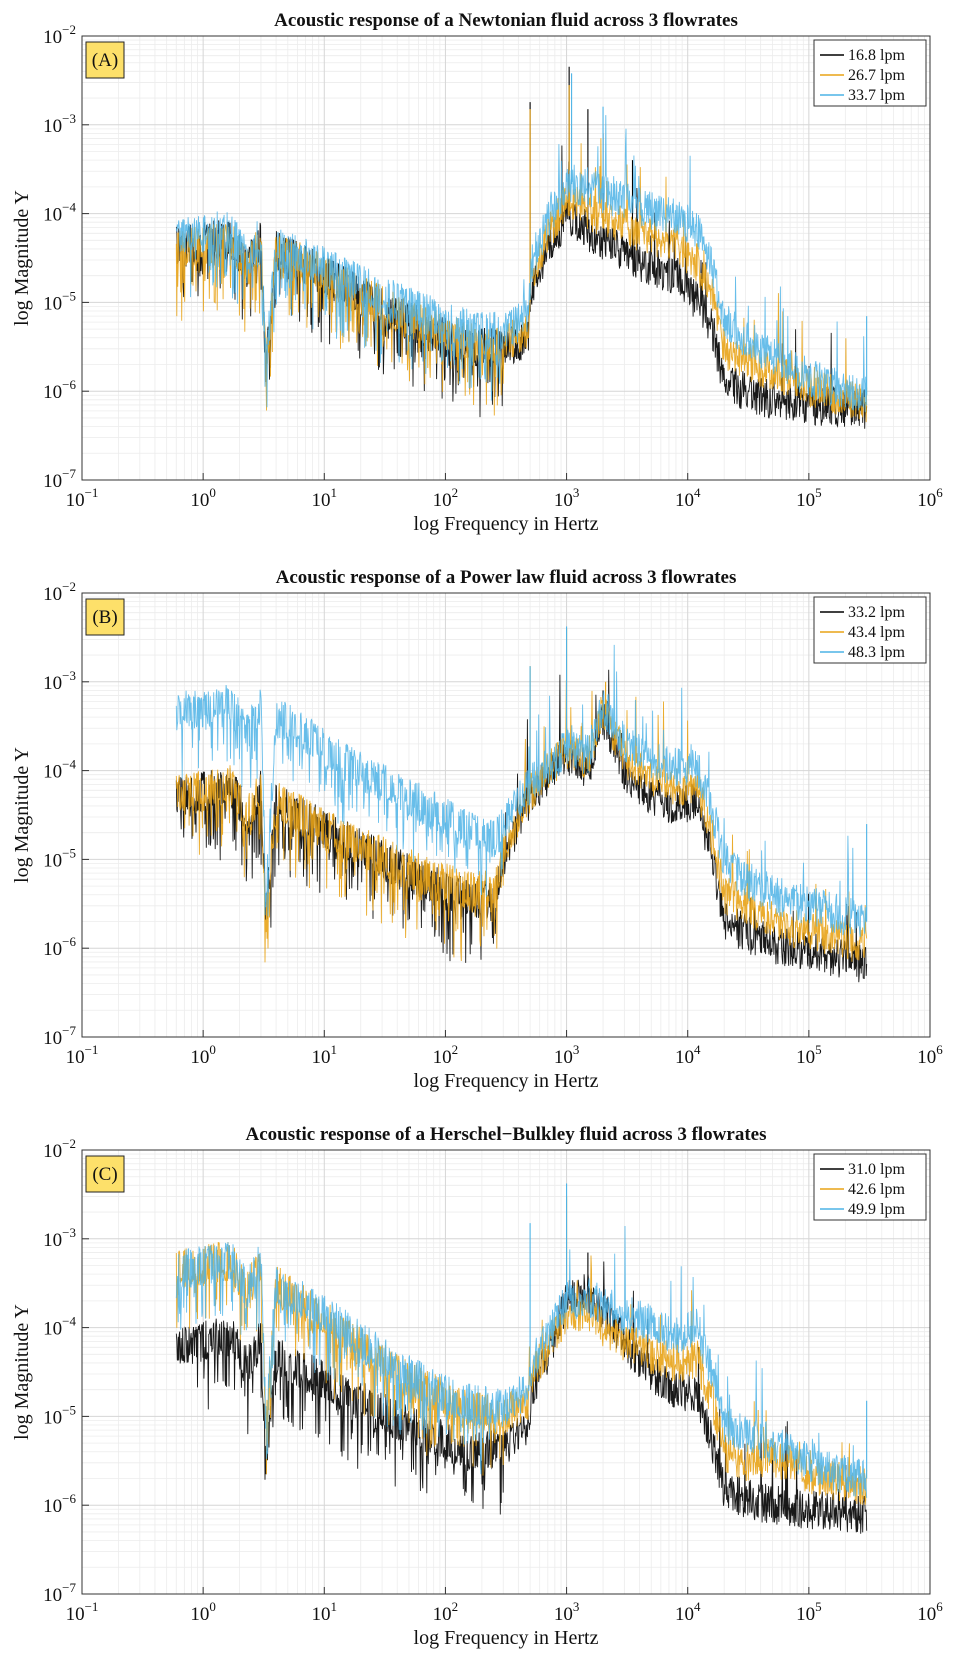  I want to click on legend-entry: 33.2 lpm, so click(876, 612).